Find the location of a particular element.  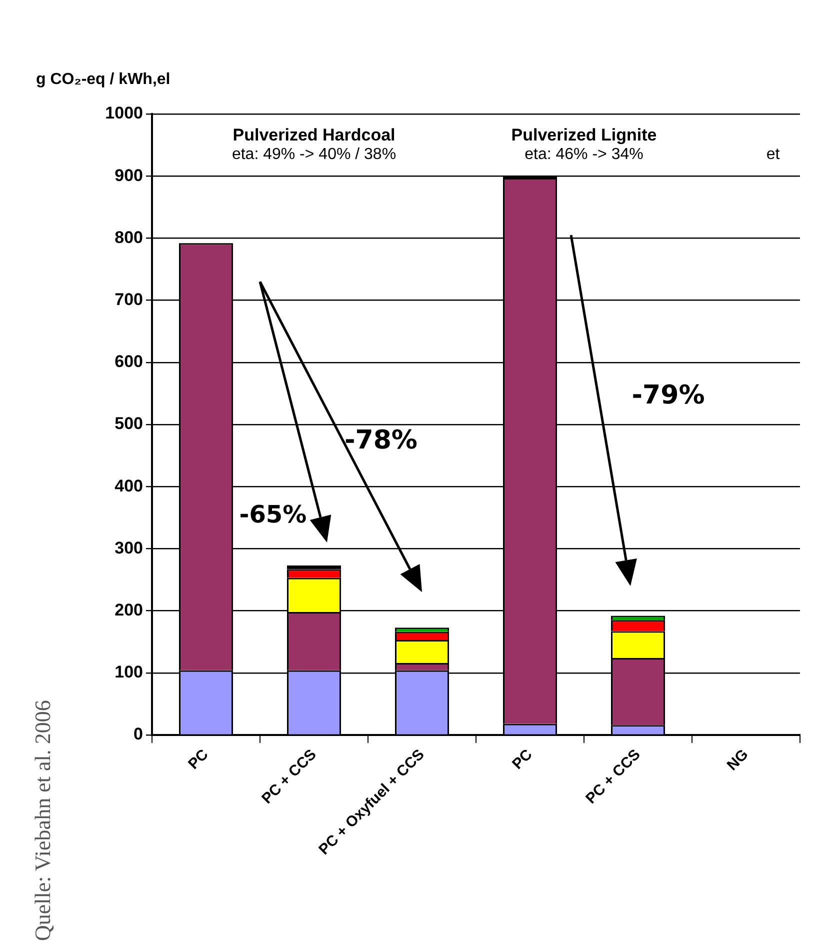

source-note: Quelle: Viebahn et al. 2006 is located at coordinates (42, 820).